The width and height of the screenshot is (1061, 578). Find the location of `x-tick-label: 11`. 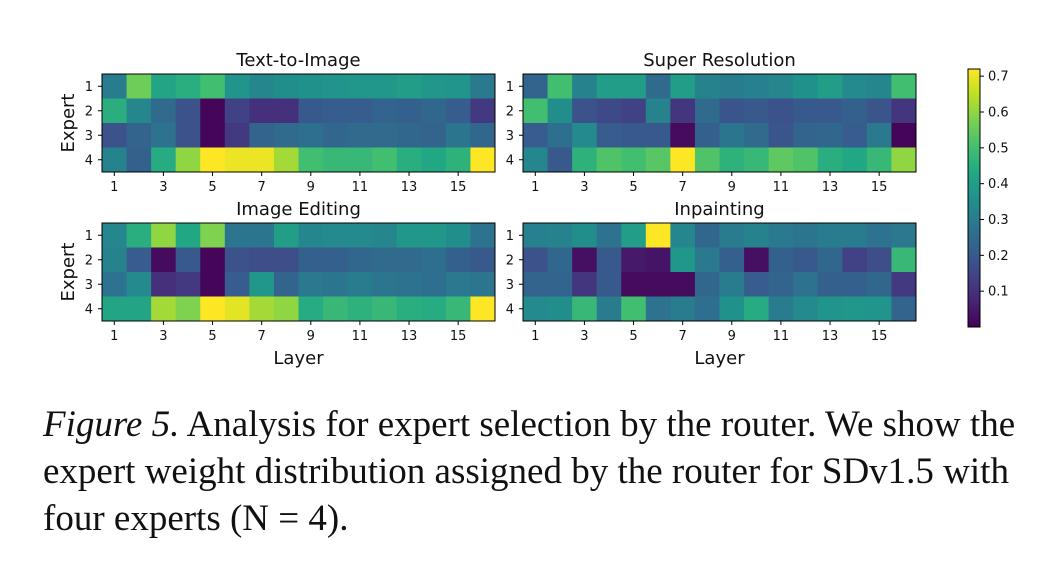

x-tick-label: 11 is located at coordinates (781, 187).